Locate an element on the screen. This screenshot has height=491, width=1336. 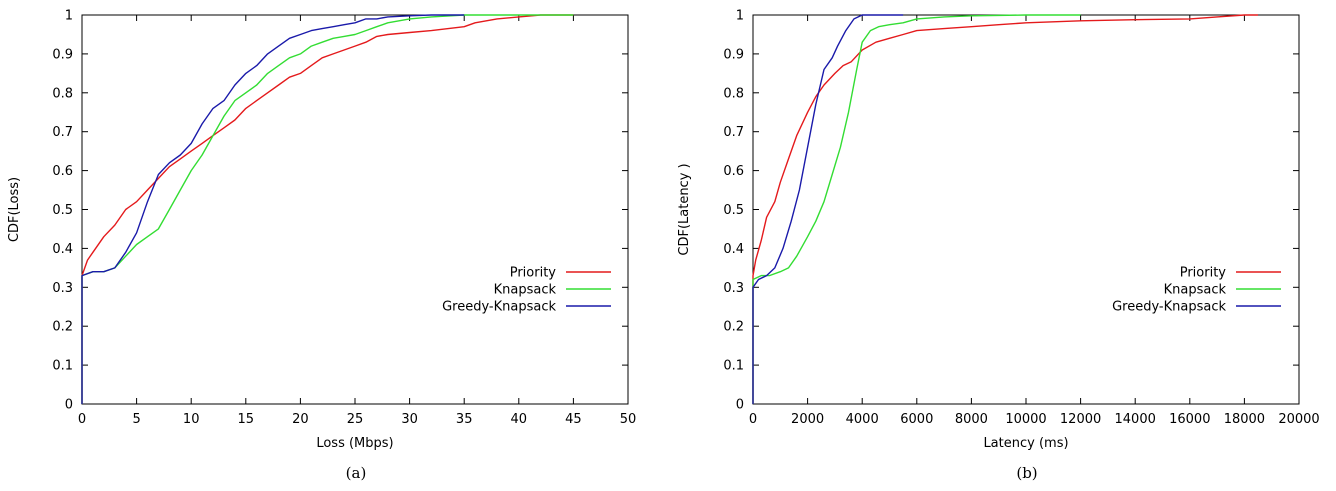
x-tick-label: 40 is located at coordinates (519, 419).